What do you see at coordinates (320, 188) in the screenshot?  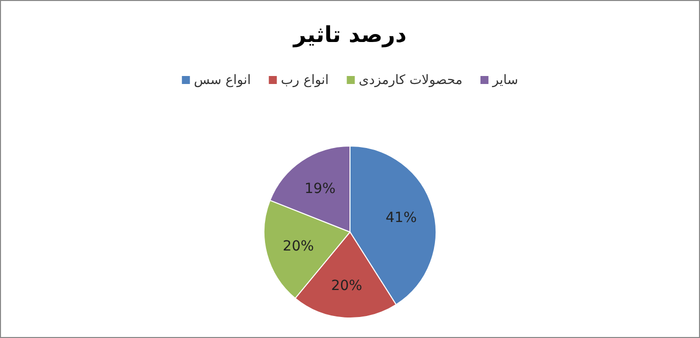 I see `data-label: 19%` at bounding box center [320, 188].